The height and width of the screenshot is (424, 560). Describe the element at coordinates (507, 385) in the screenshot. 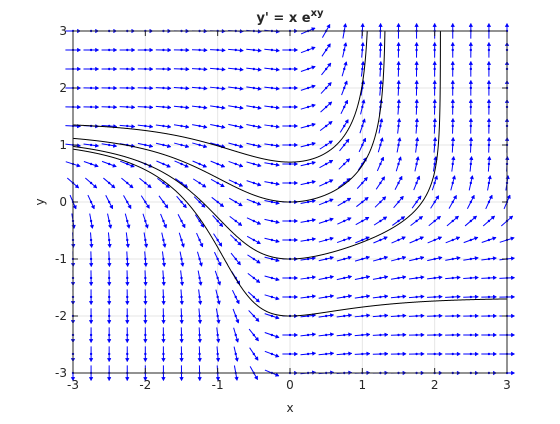

I see `x-tick-label: 3` at that location.